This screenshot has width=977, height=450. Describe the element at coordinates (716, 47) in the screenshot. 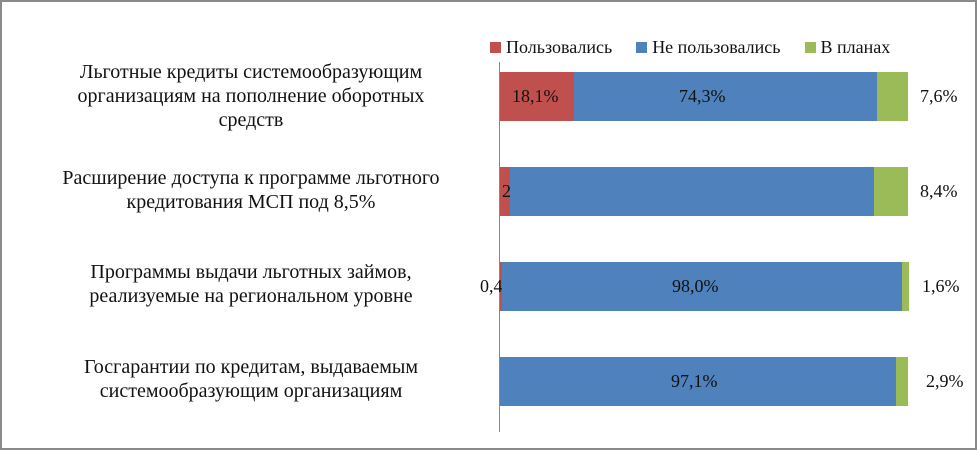

I see `legend-label: Не пользовались` at that location.